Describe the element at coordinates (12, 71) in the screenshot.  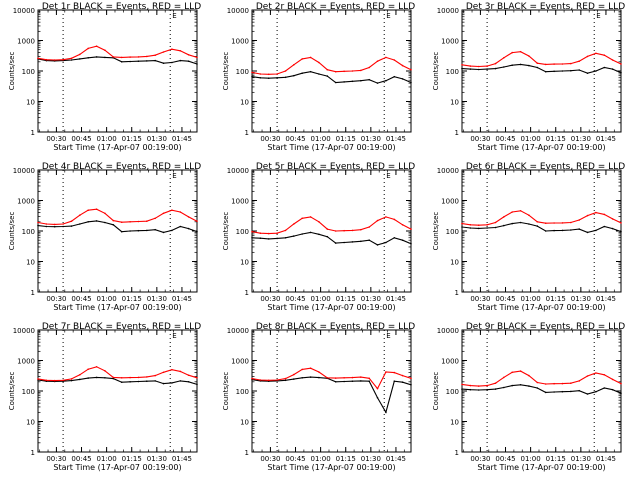
I see `y-axis-label: Counts/sec` at that location.